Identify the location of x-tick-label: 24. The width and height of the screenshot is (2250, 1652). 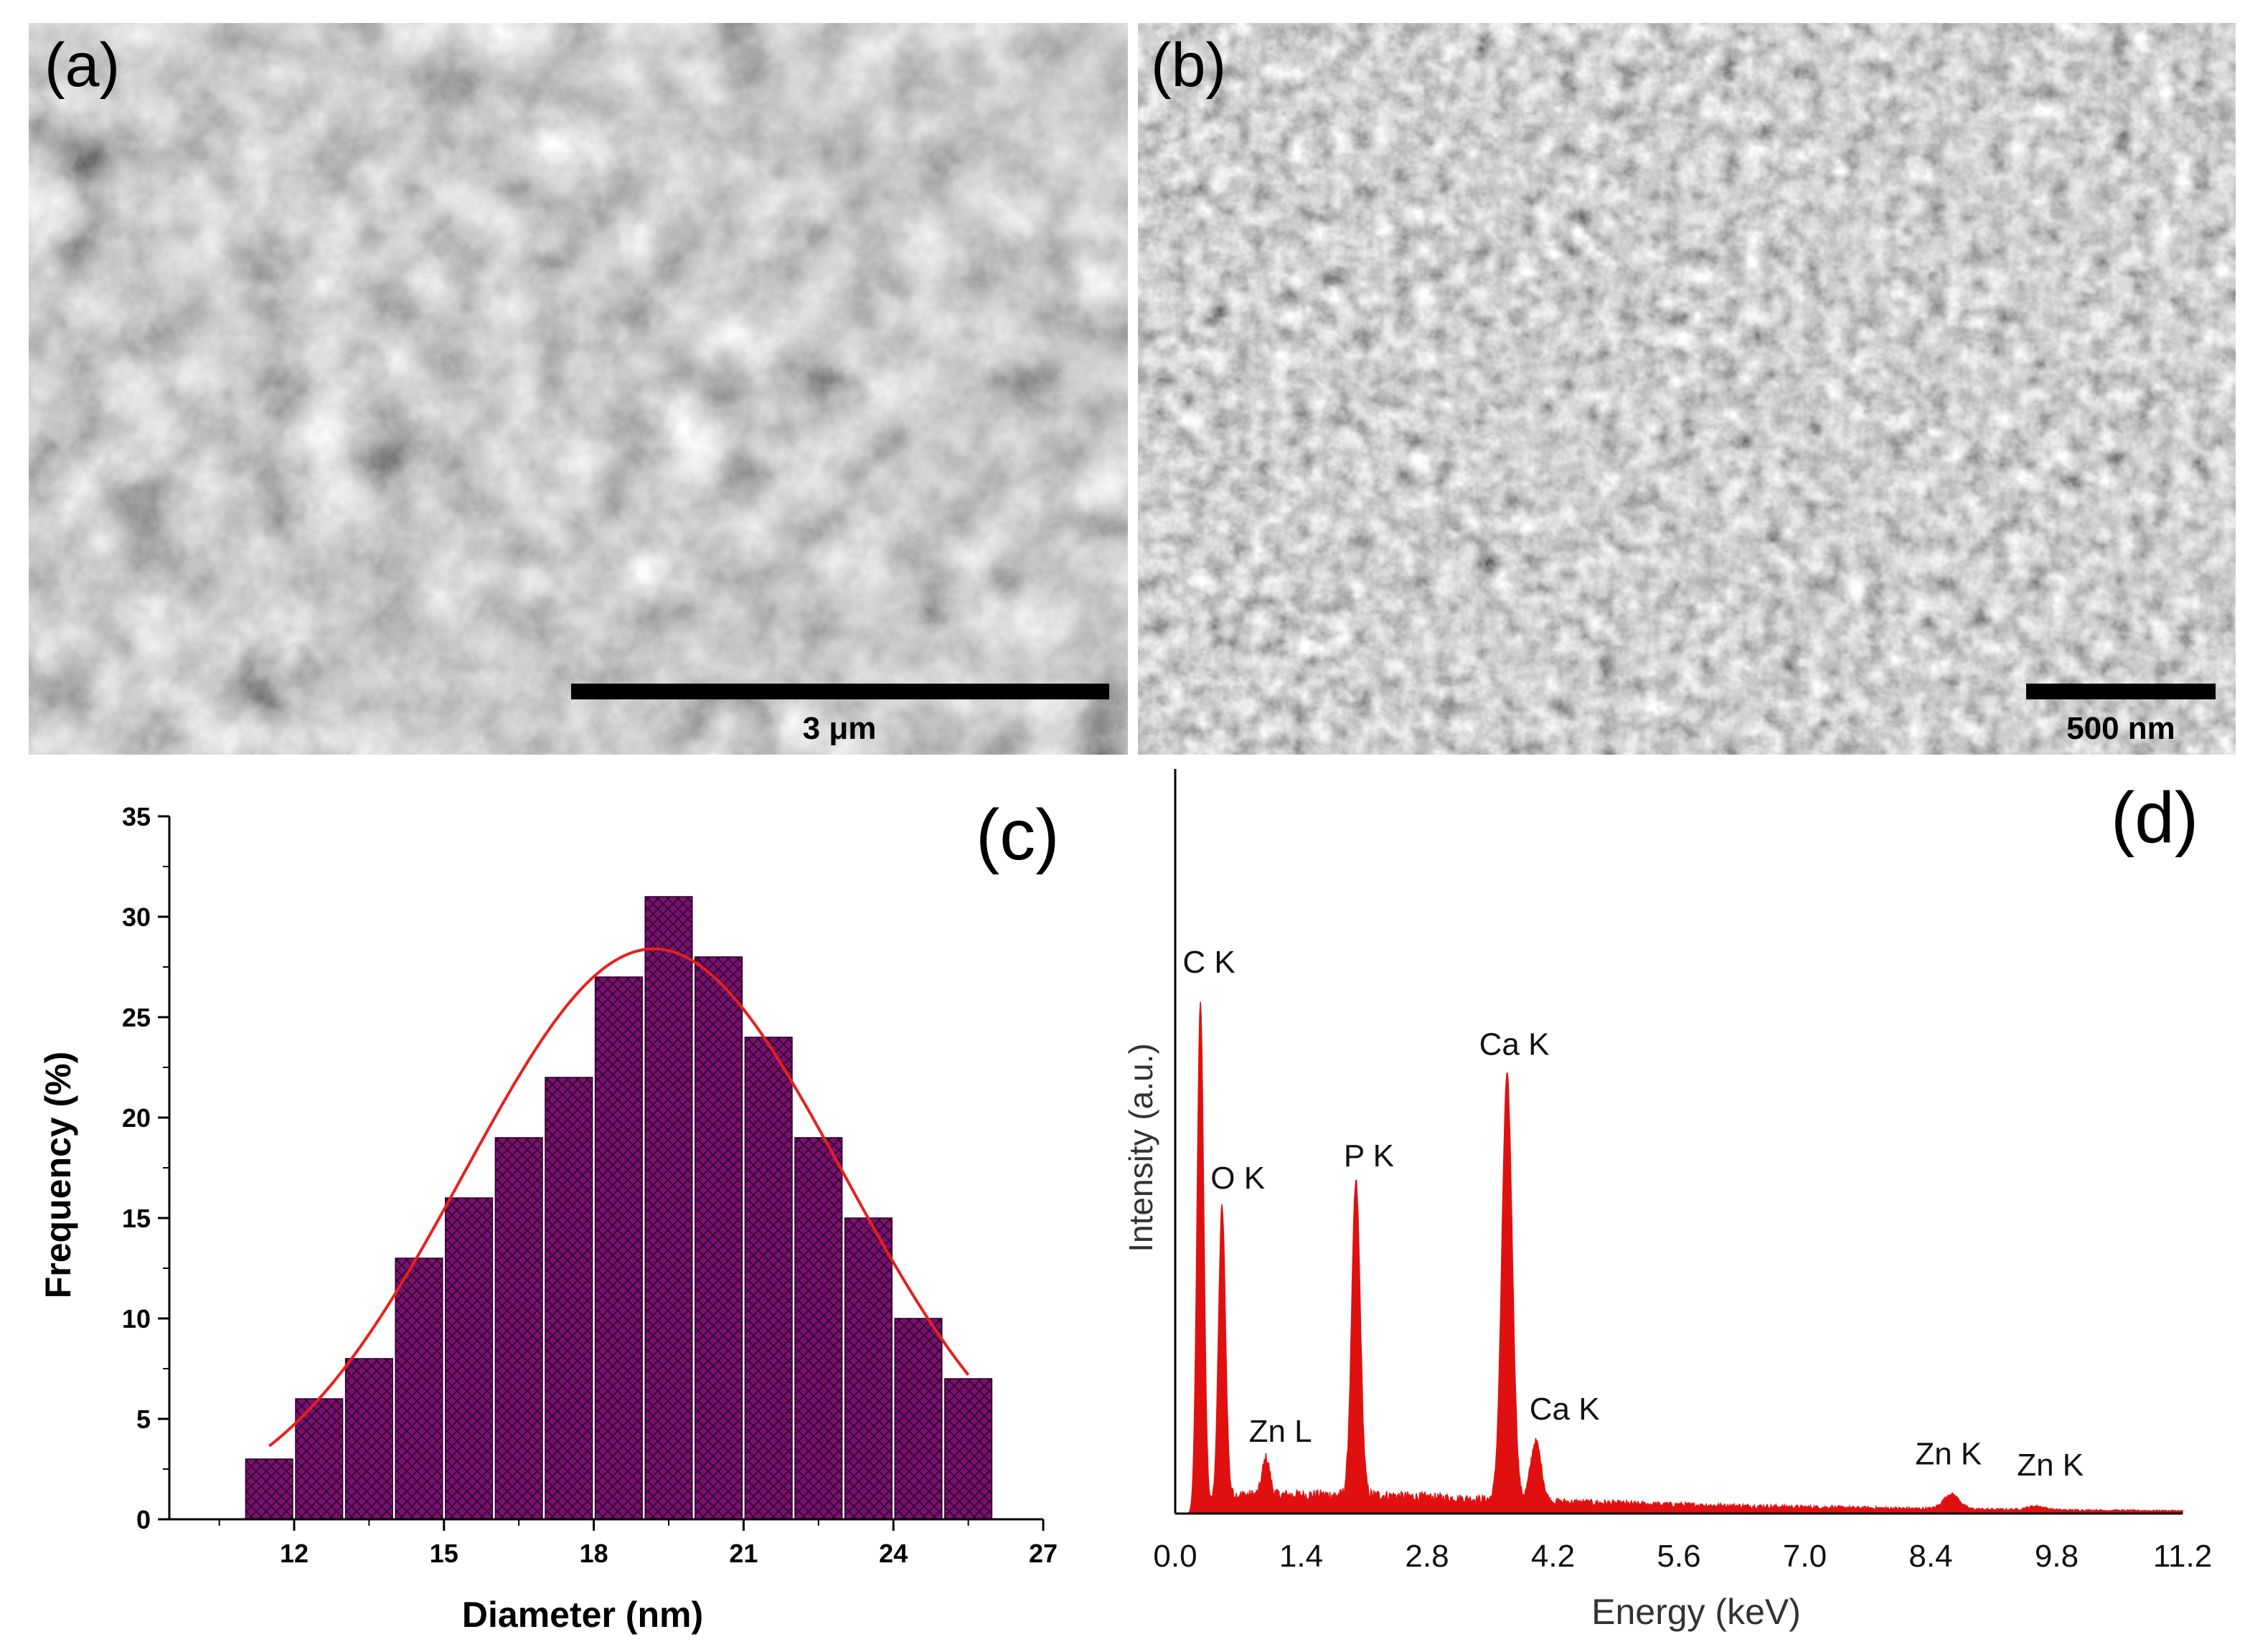
(893, 1553).